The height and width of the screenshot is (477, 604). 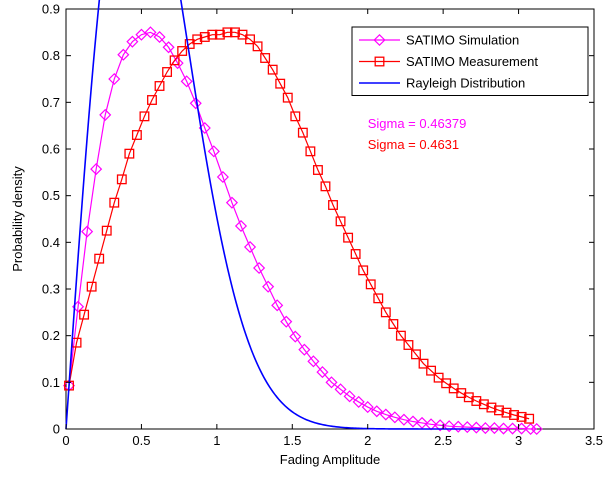 What do you see at coordinates (141, 440) in the screenshot?
I see `x-tick-label: 0.5` at bounding box center [141, 440].